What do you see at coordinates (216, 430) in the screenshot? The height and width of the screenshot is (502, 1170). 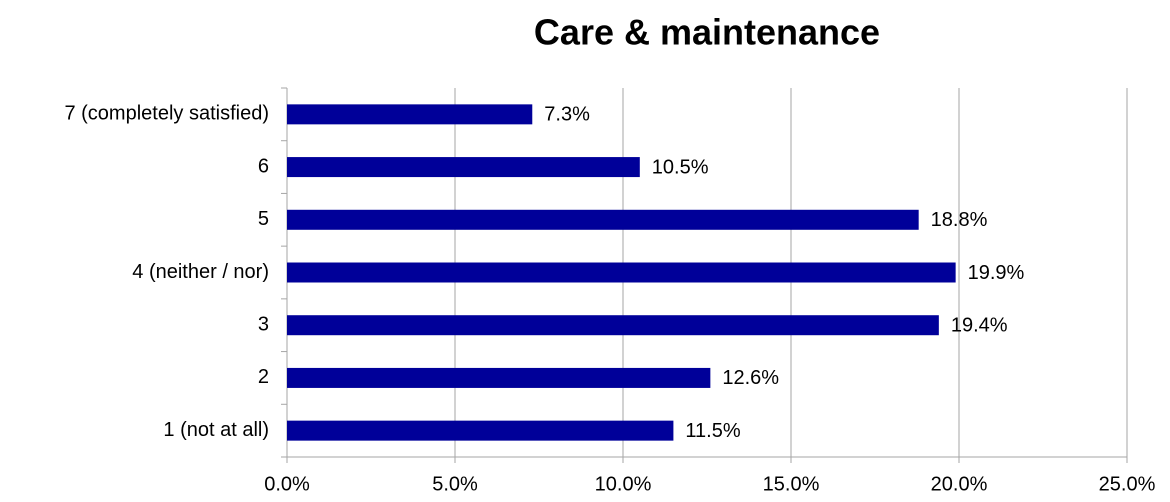 I see `y-tick-label: 1 (not at all)` at bounding box center [216, 430].